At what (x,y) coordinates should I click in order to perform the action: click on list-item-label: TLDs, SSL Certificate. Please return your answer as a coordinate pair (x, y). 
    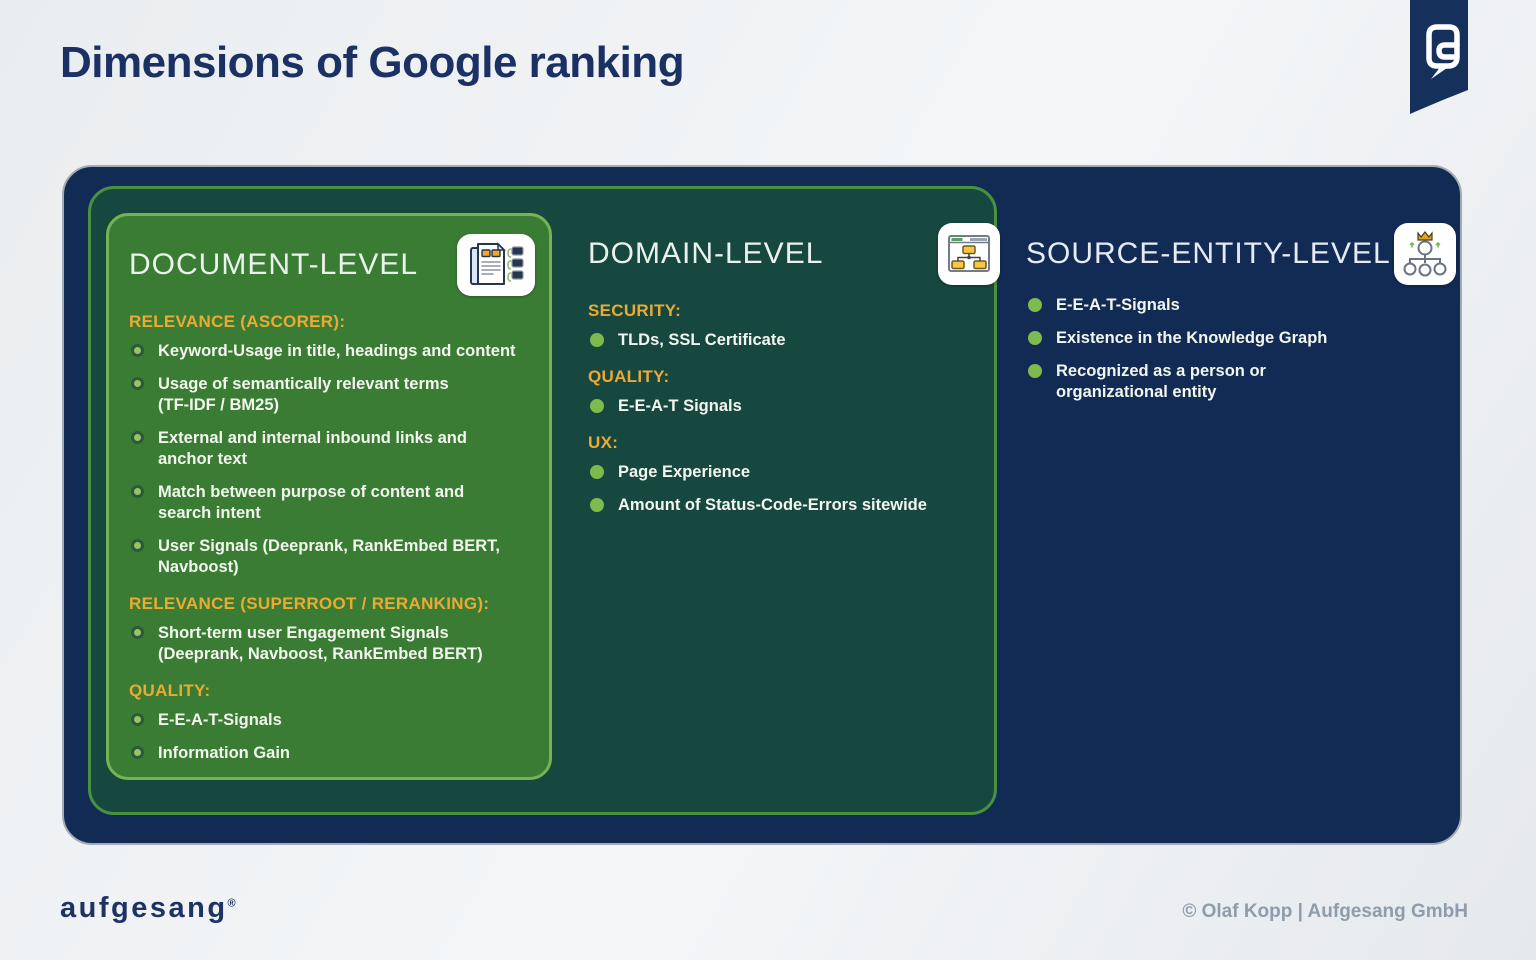
    Looking at the image, I should click on (702, 340).